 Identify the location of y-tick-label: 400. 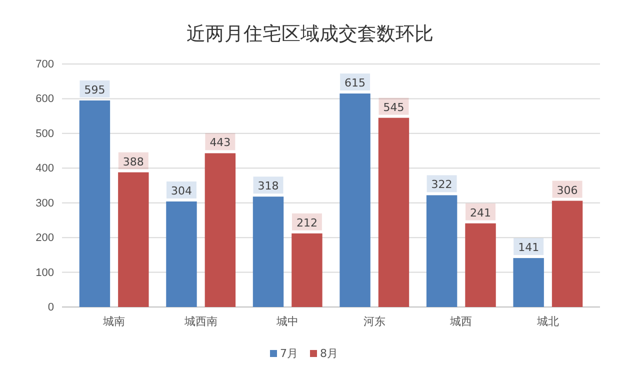
(45, 168).